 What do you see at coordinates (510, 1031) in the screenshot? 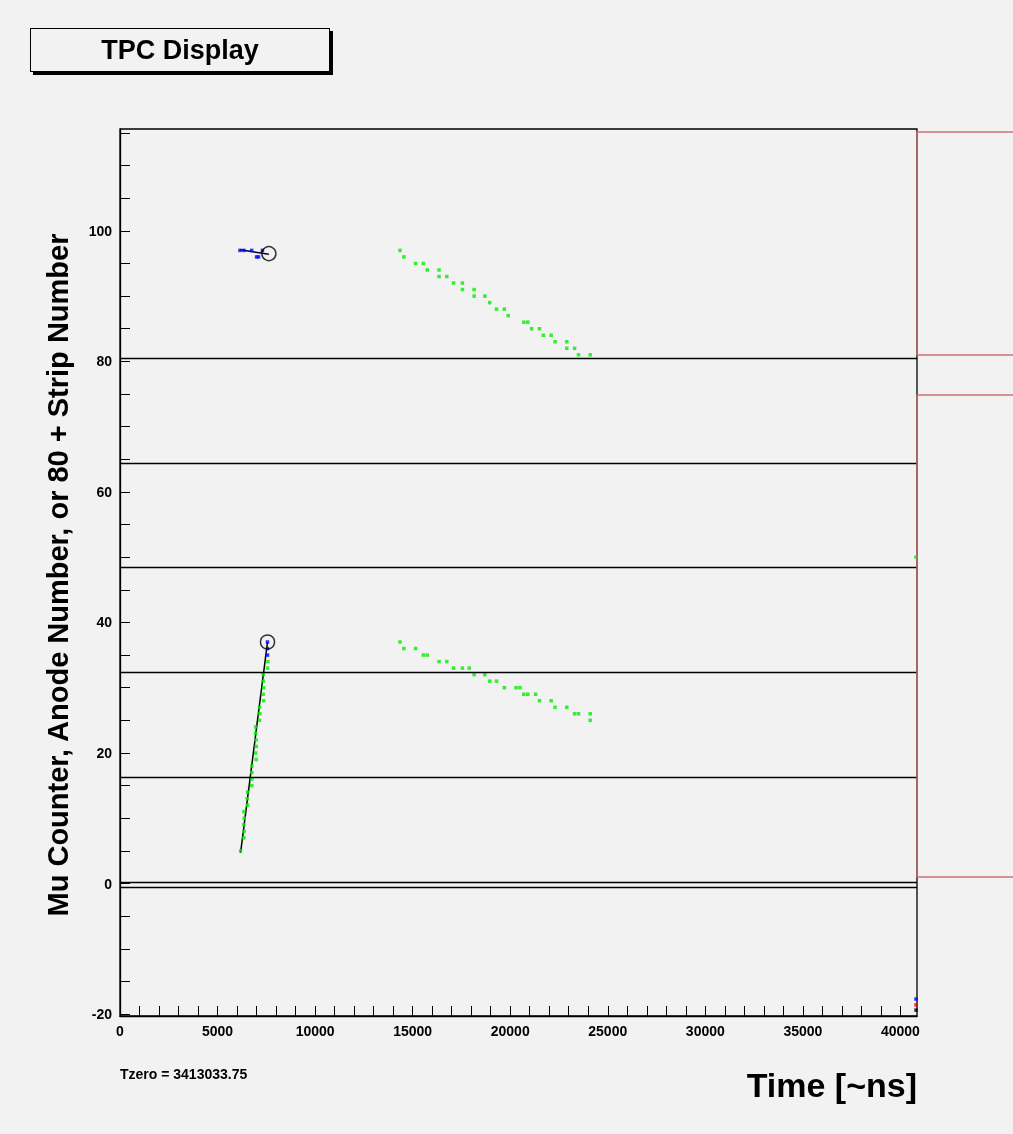
I see `x-tick-label: 20000` at bounding box center [510, 1031].